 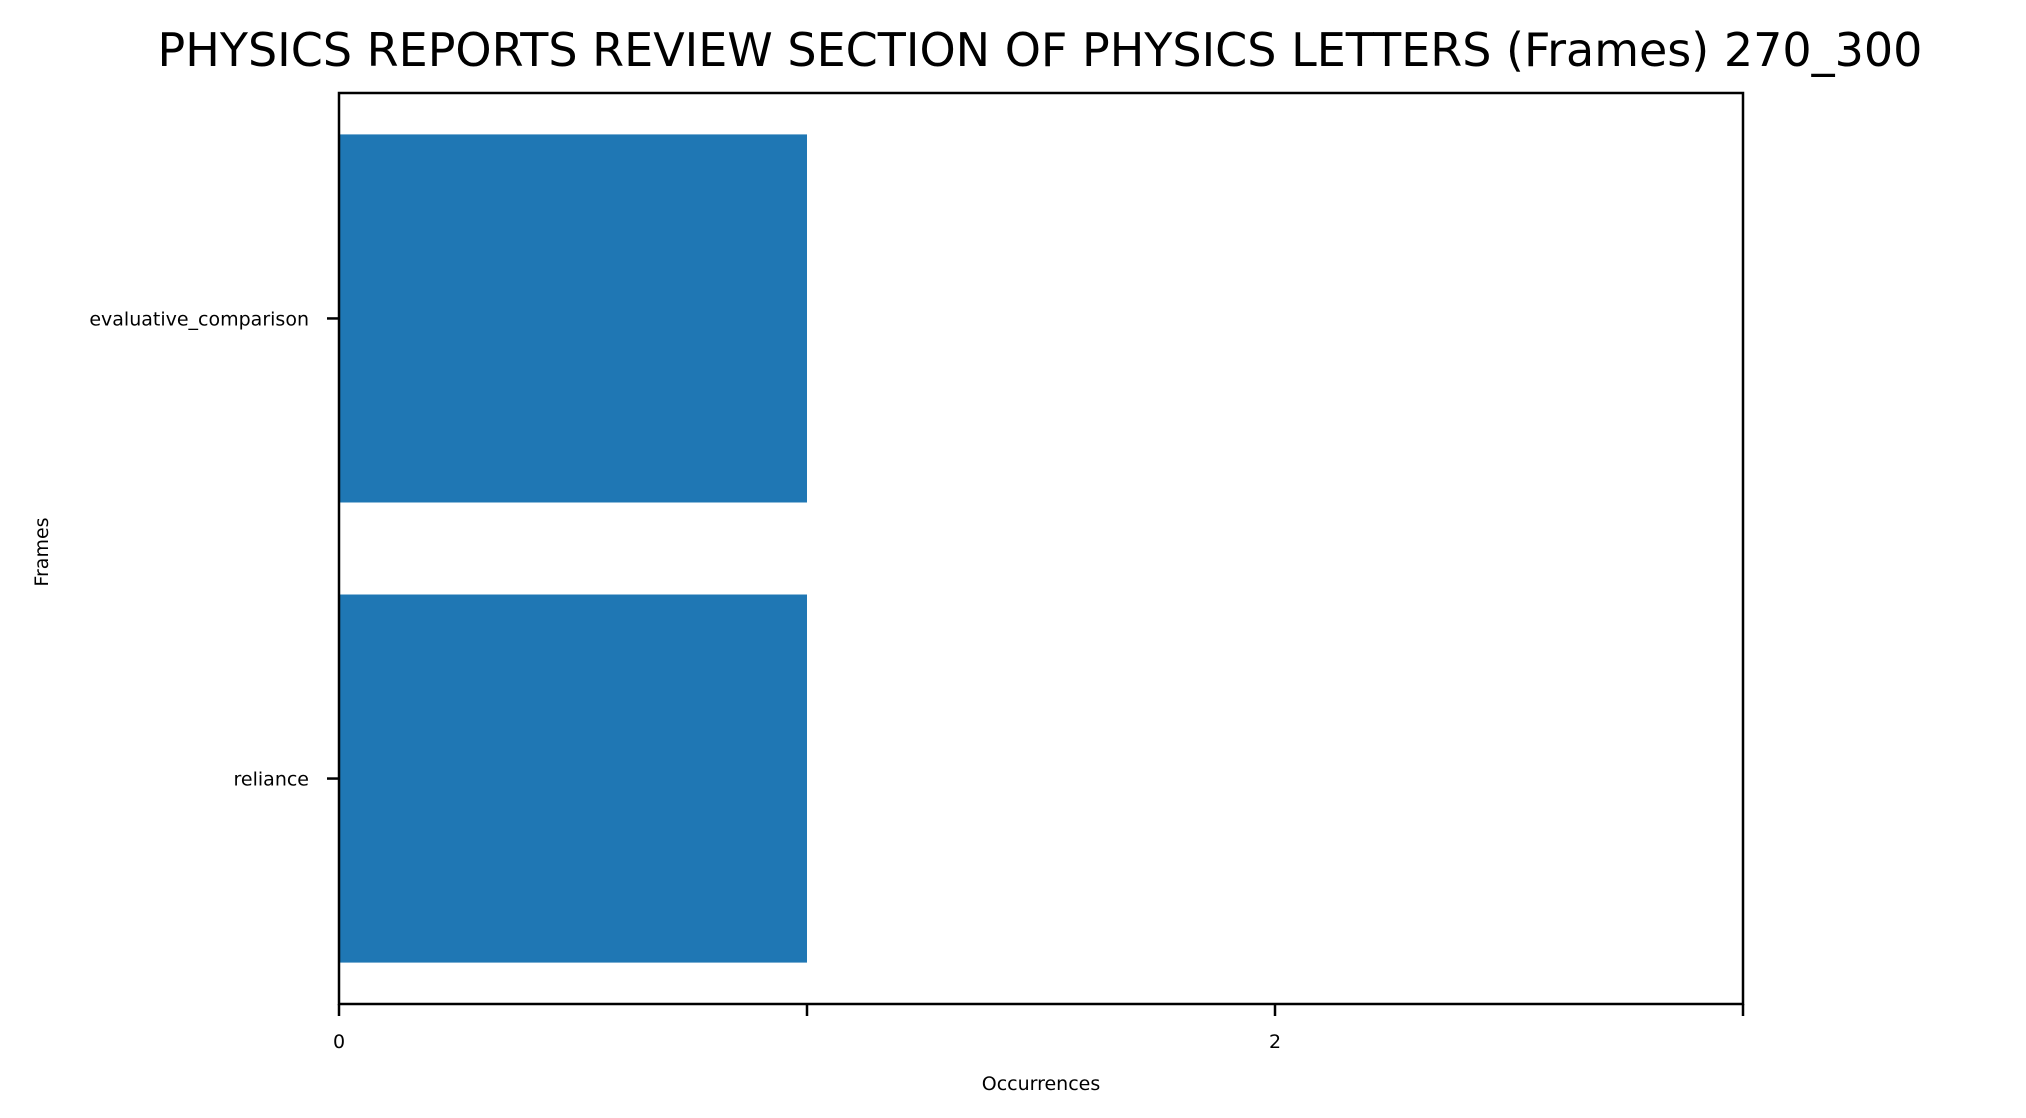 I want to click on y-tick-label: evaluative_comparison, so click(x=199, y=319).